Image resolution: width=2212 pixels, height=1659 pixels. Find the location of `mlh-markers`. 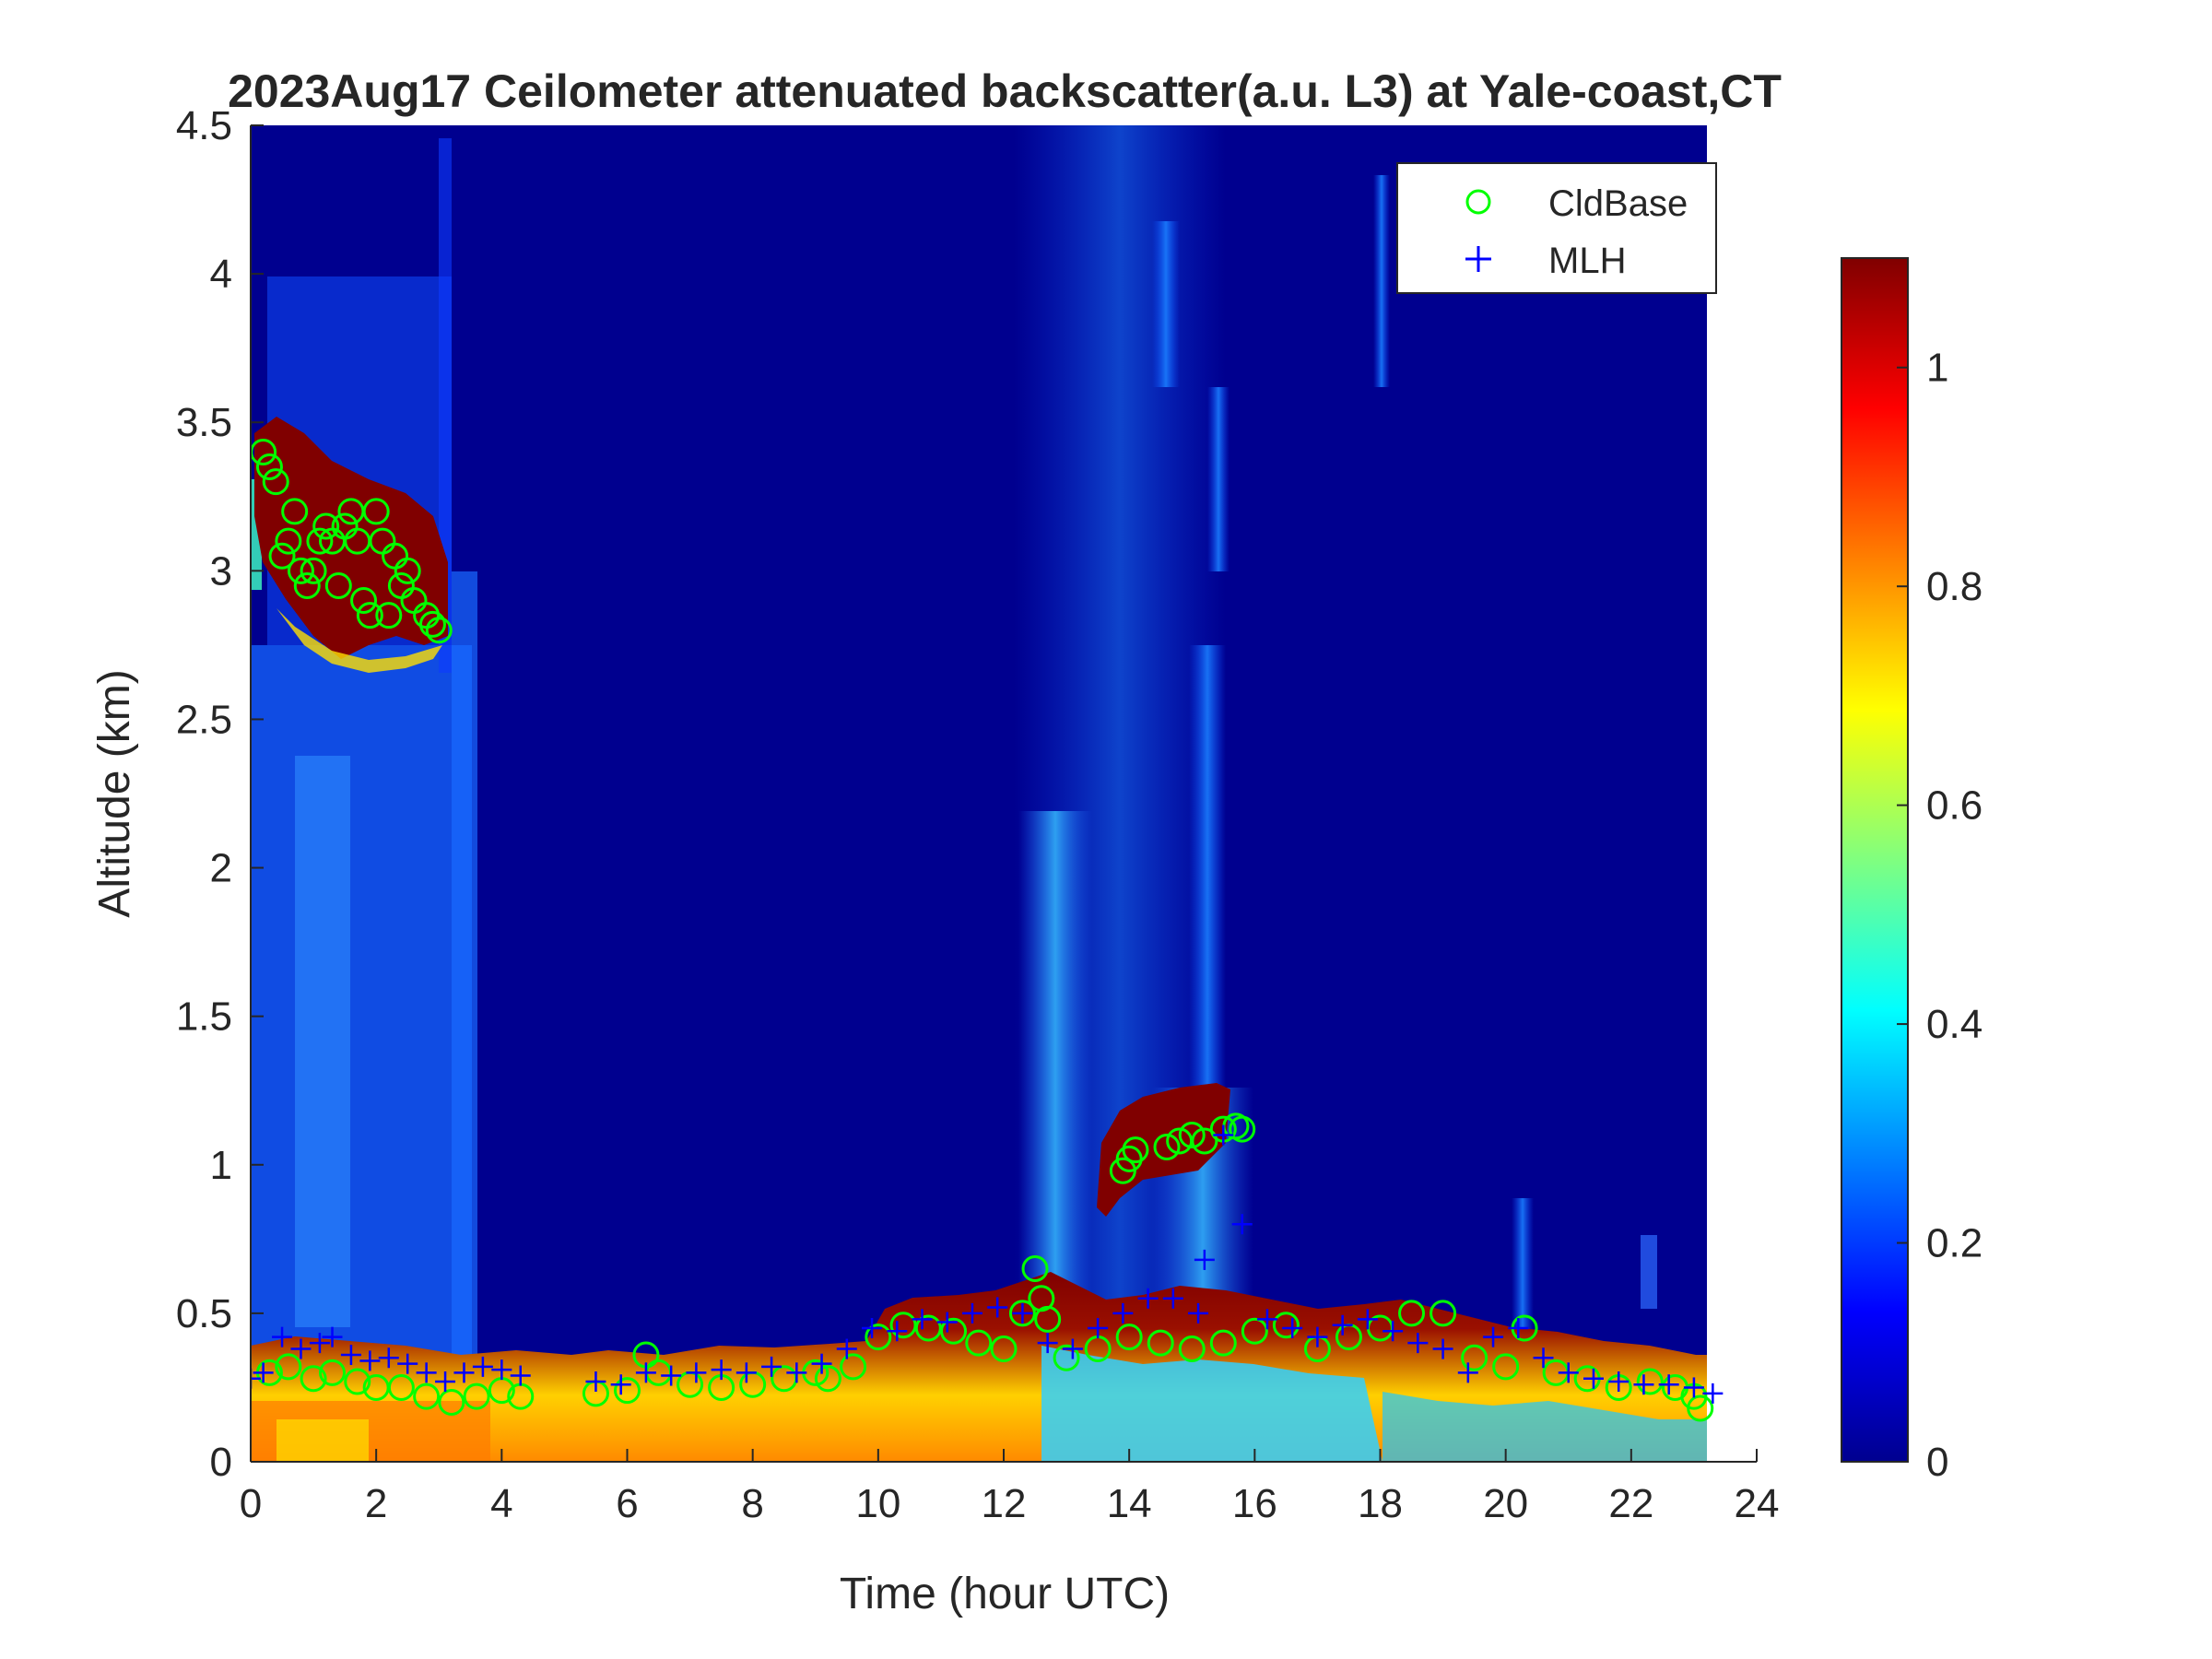

mlh-markers is located at coordinates (987, 1264).